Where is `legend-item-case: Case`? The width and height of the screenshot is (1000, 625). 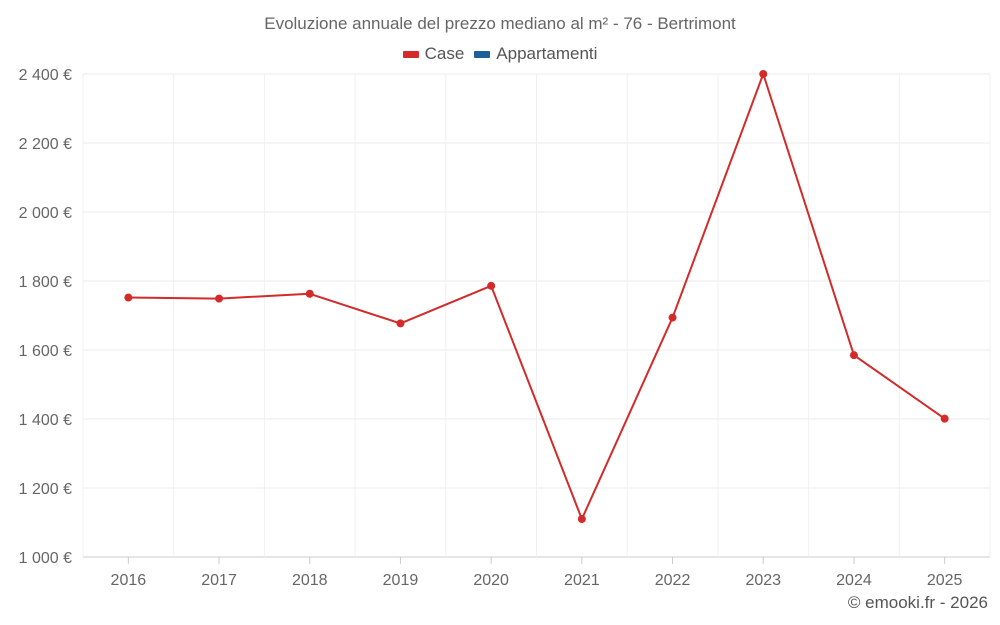 legend-item-case: Case is located at coordinates (433, 54).